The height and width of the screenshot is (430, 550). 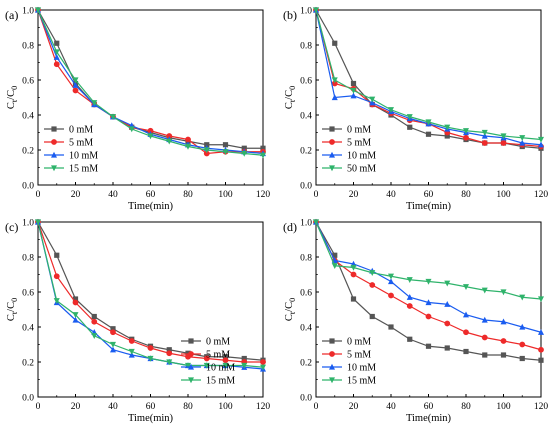 I want to click on x-tick-label: 40, so click(x=113, y=407).